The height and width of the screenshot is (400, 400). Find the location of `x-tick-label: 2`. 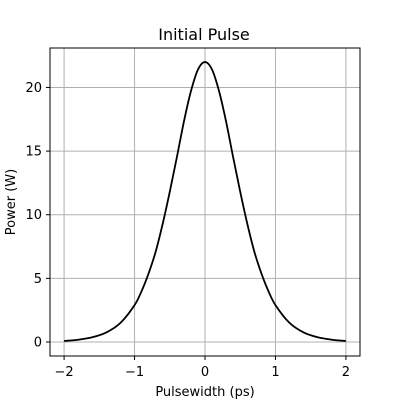

x-tick-label: 2 is located at coordinates (346, 372).